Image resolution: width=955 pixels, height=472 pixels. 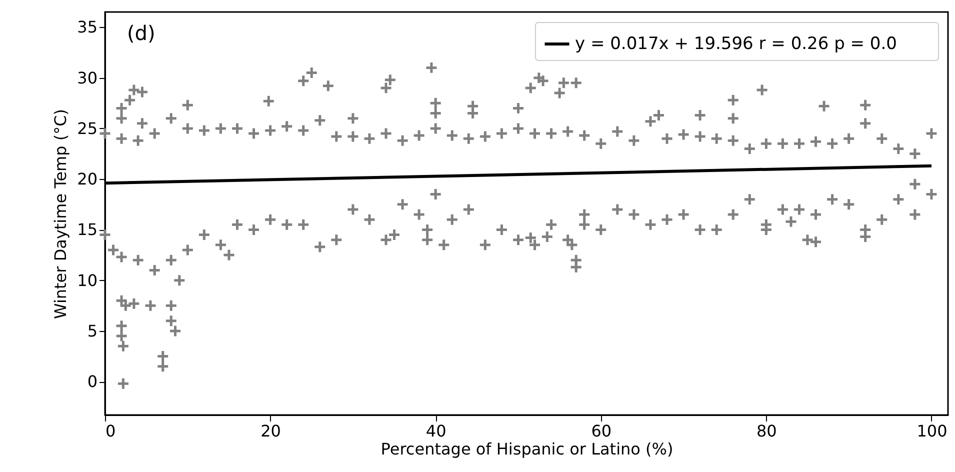 What do you see at coordinates (92, 382) in the screenshot?
I see `y-tick-label: 0` at bounding box center [92, 382].